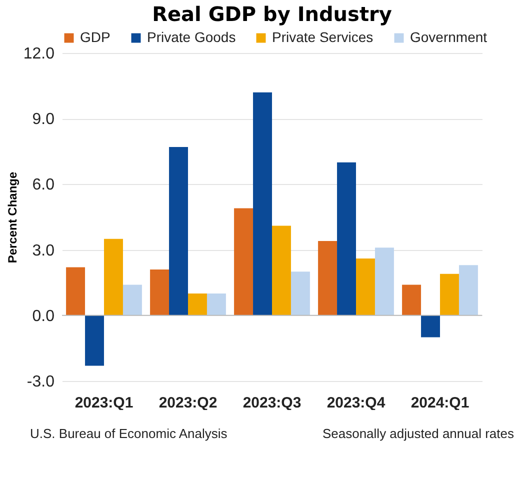 Image resolution: width=518 pixels, height=490 pixels. I want to click on text: Seasonally adjusted annual rates, so click(418, 433).